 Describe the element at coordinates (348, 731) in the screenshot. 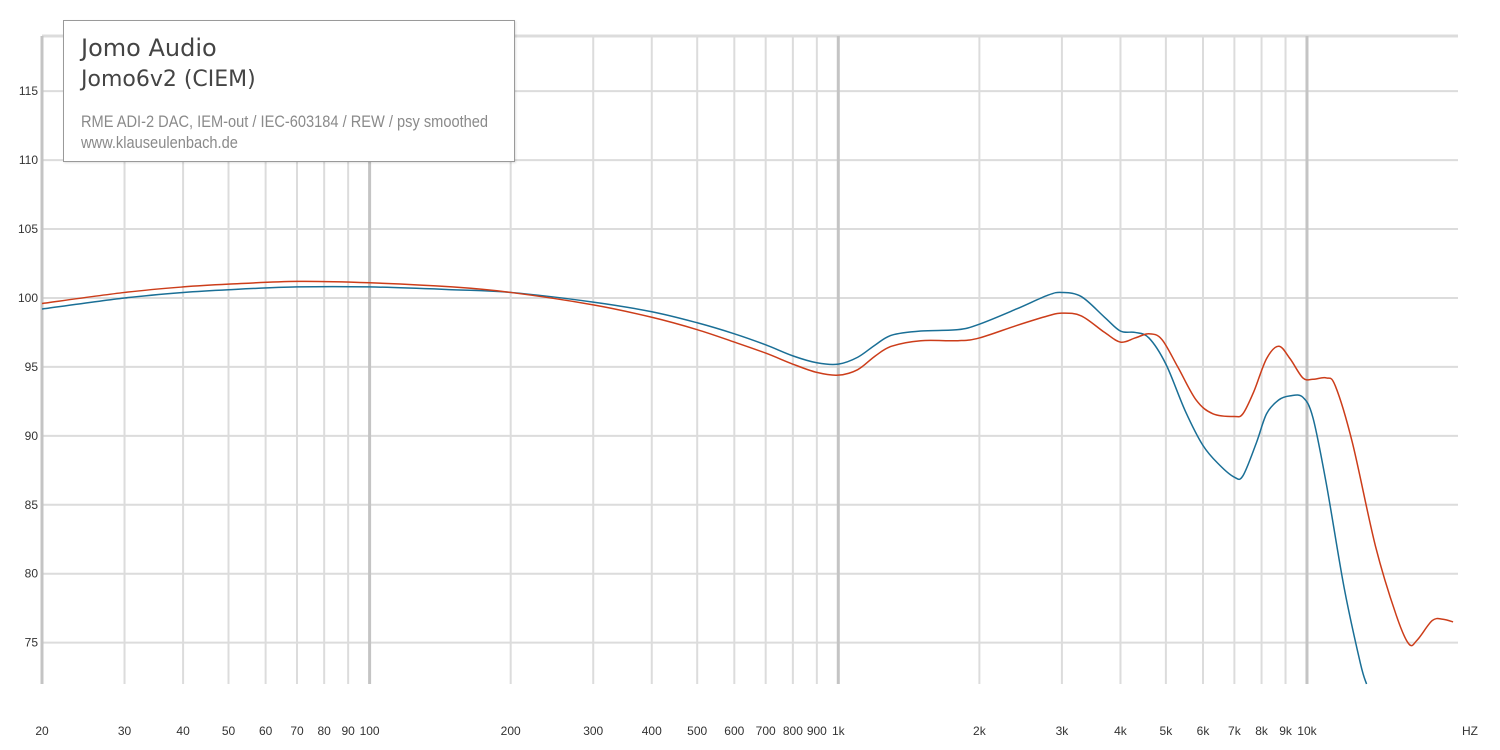

I see `x-tick-label: 90` at that location.